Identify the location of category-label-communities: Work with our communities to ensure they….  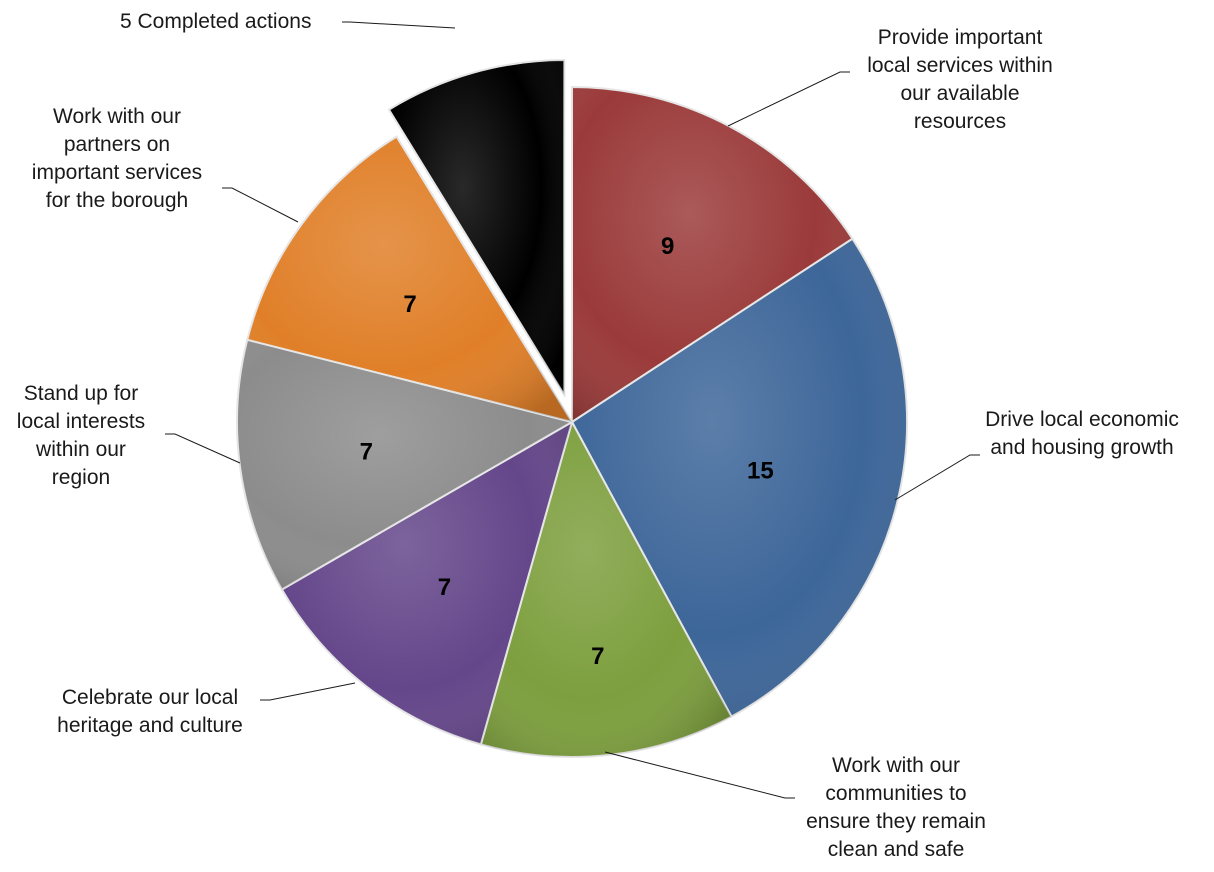
(896, 808).